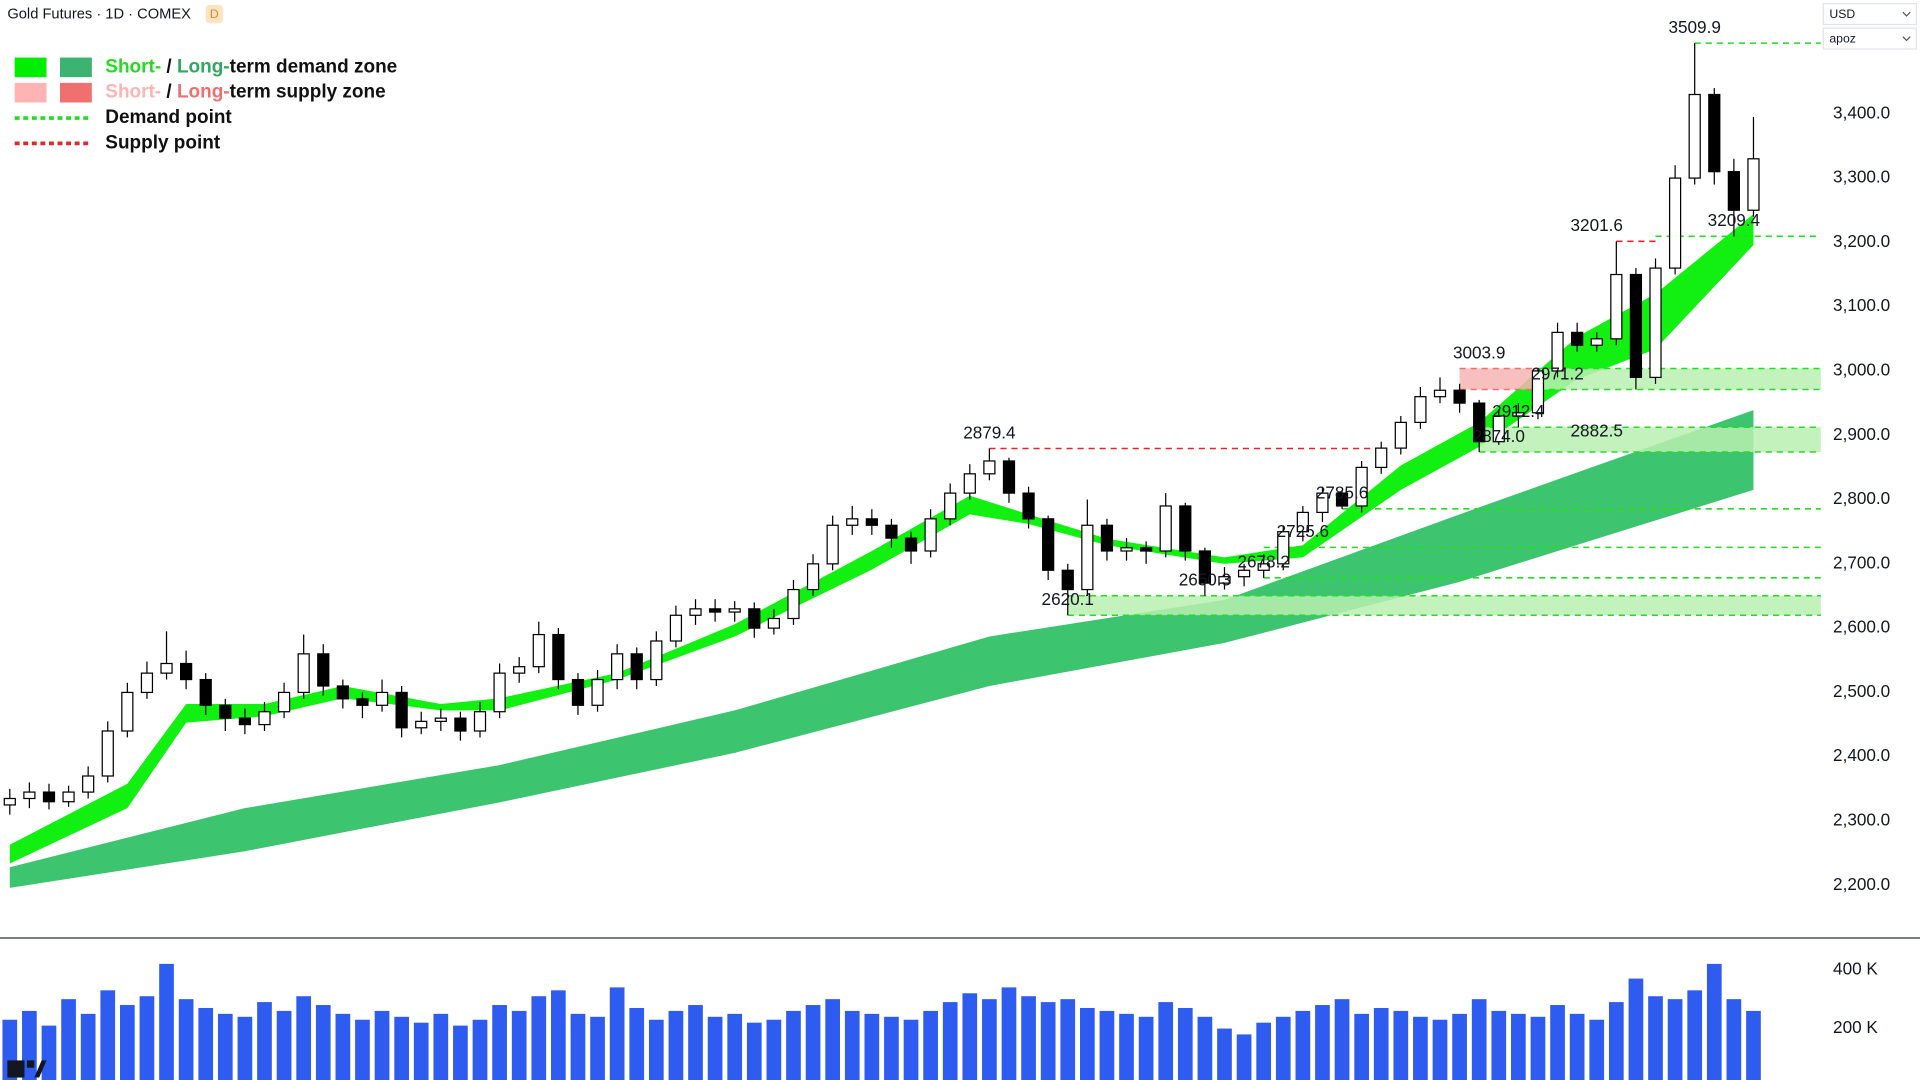 The image size is (1920, 1080). Describe the element at coordinates (1869, 38) in the screenshot. I see `unit-menu` at that location.